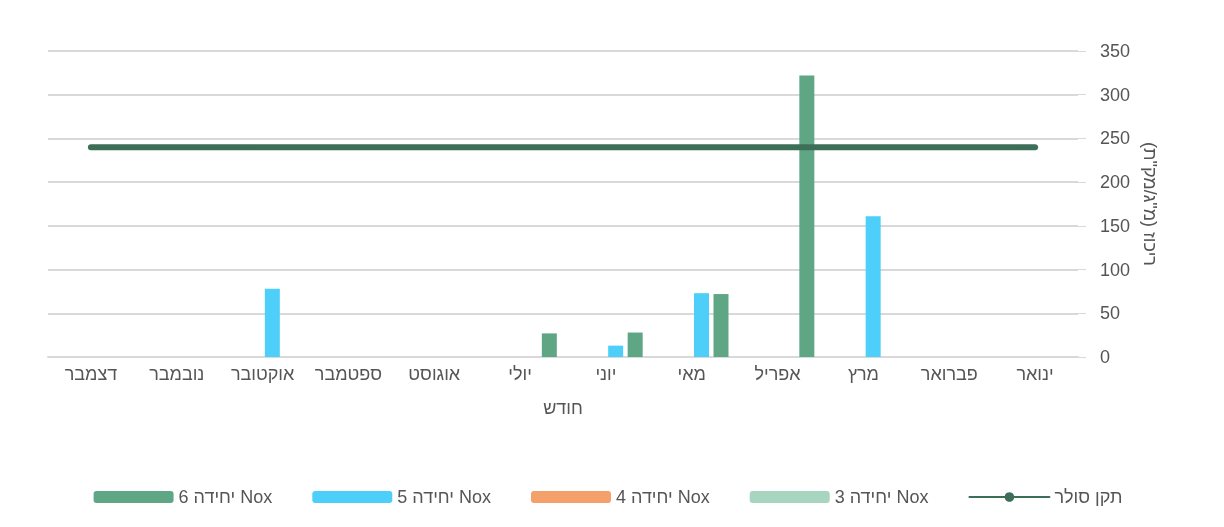 Image resolution: width=1224 pixels, height=527 pixels. I want to click on x-tick-label: מרץ, so click(863, 374).